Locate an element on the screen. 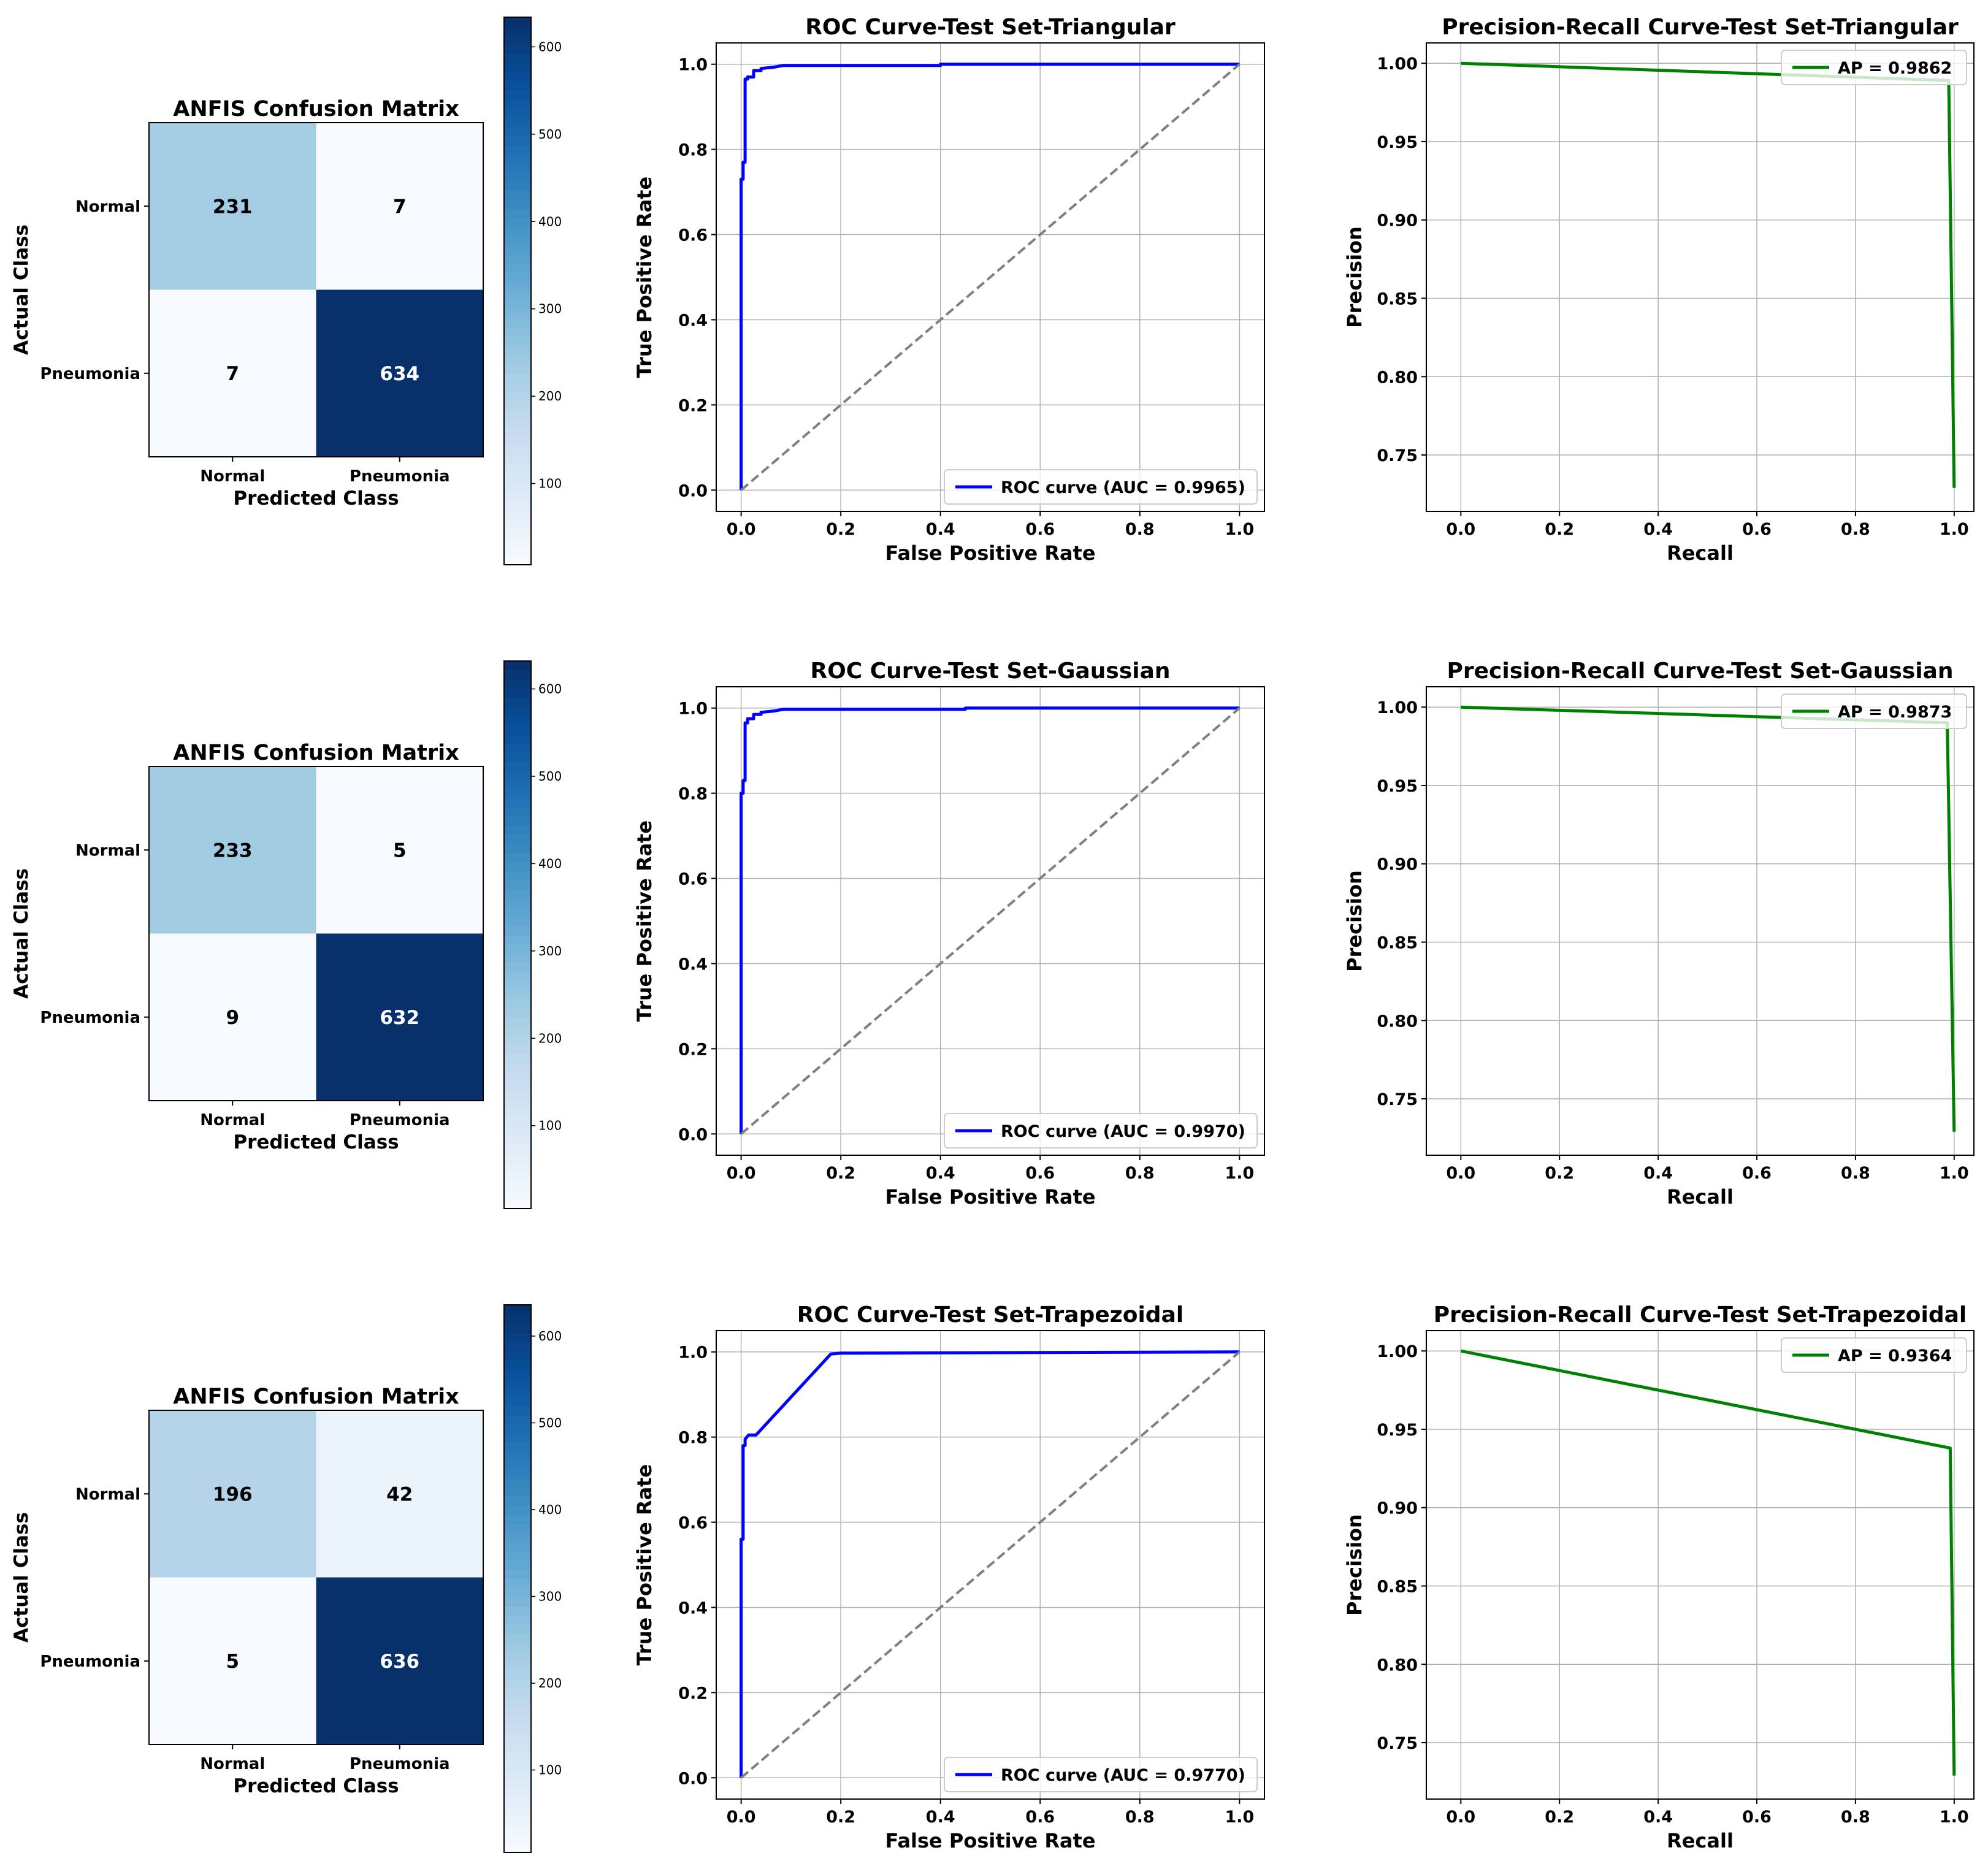 The image size is (1988, 1861). x-axis-label: Predicted Class is located at coordinates (316, 498).